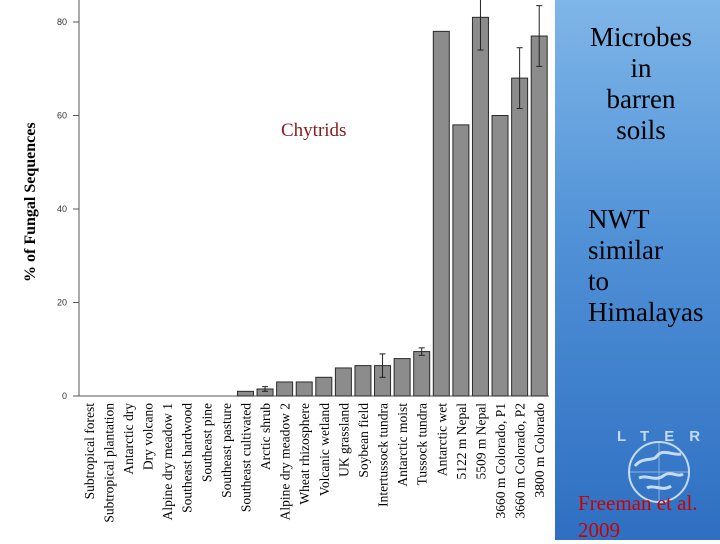  I want to click on x-tick-label: 3800 m Colorado, so click(539, 450).